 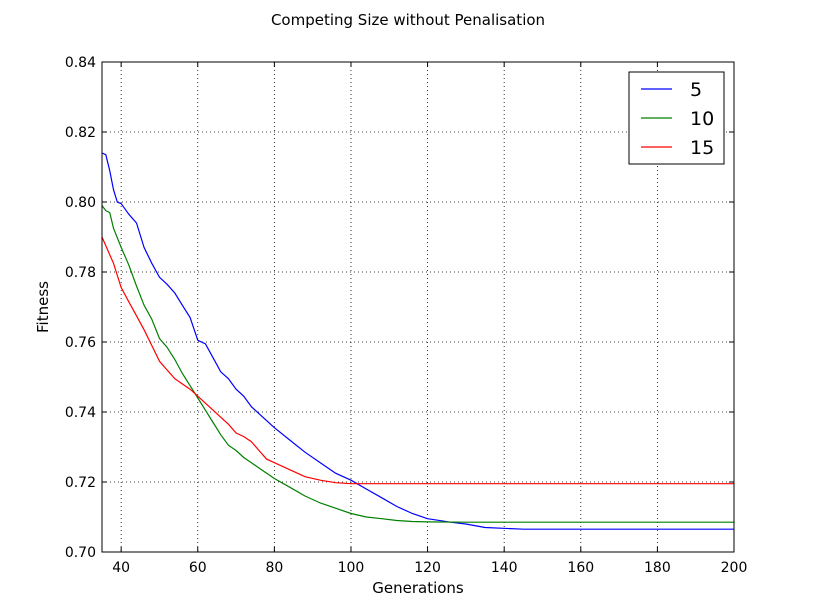 What do you see at coordinates (702, 119) in the screenshot?
I see `legend-label-10: 10` at bounding box center [702, 119].